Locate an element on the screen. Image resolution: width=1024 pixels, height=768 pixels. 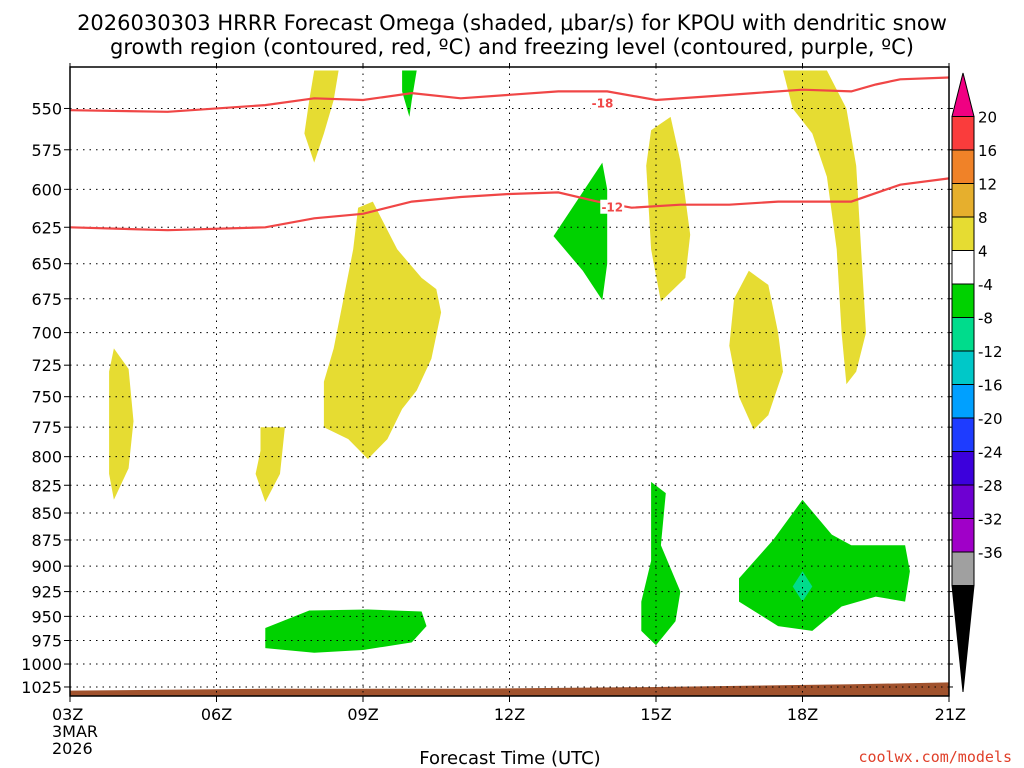
isotherm-label: -12 is located at coordinates (612, 208).